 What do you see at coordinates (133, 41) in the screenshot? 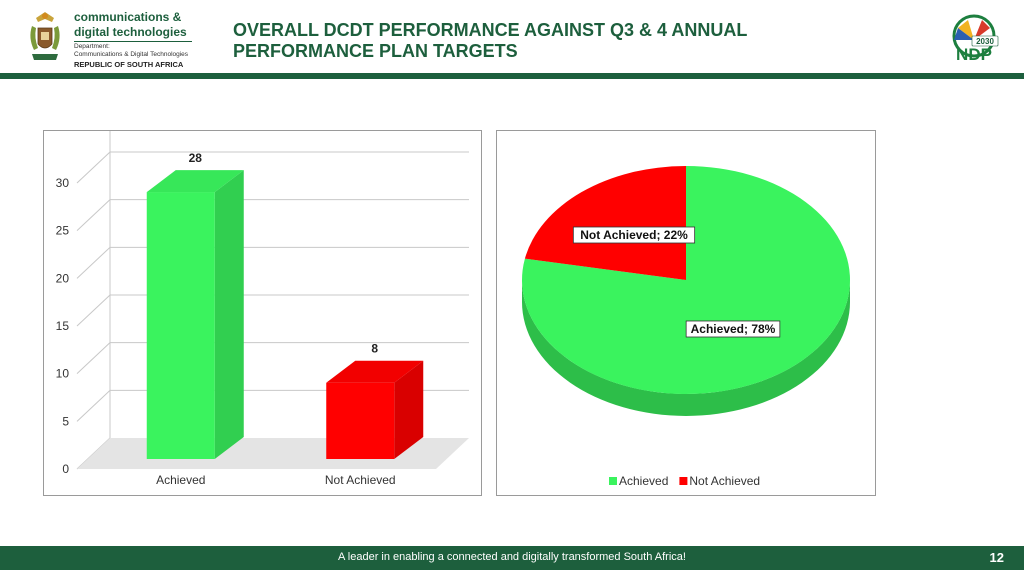
I see `department-divider` at bounding box center [133, 41].